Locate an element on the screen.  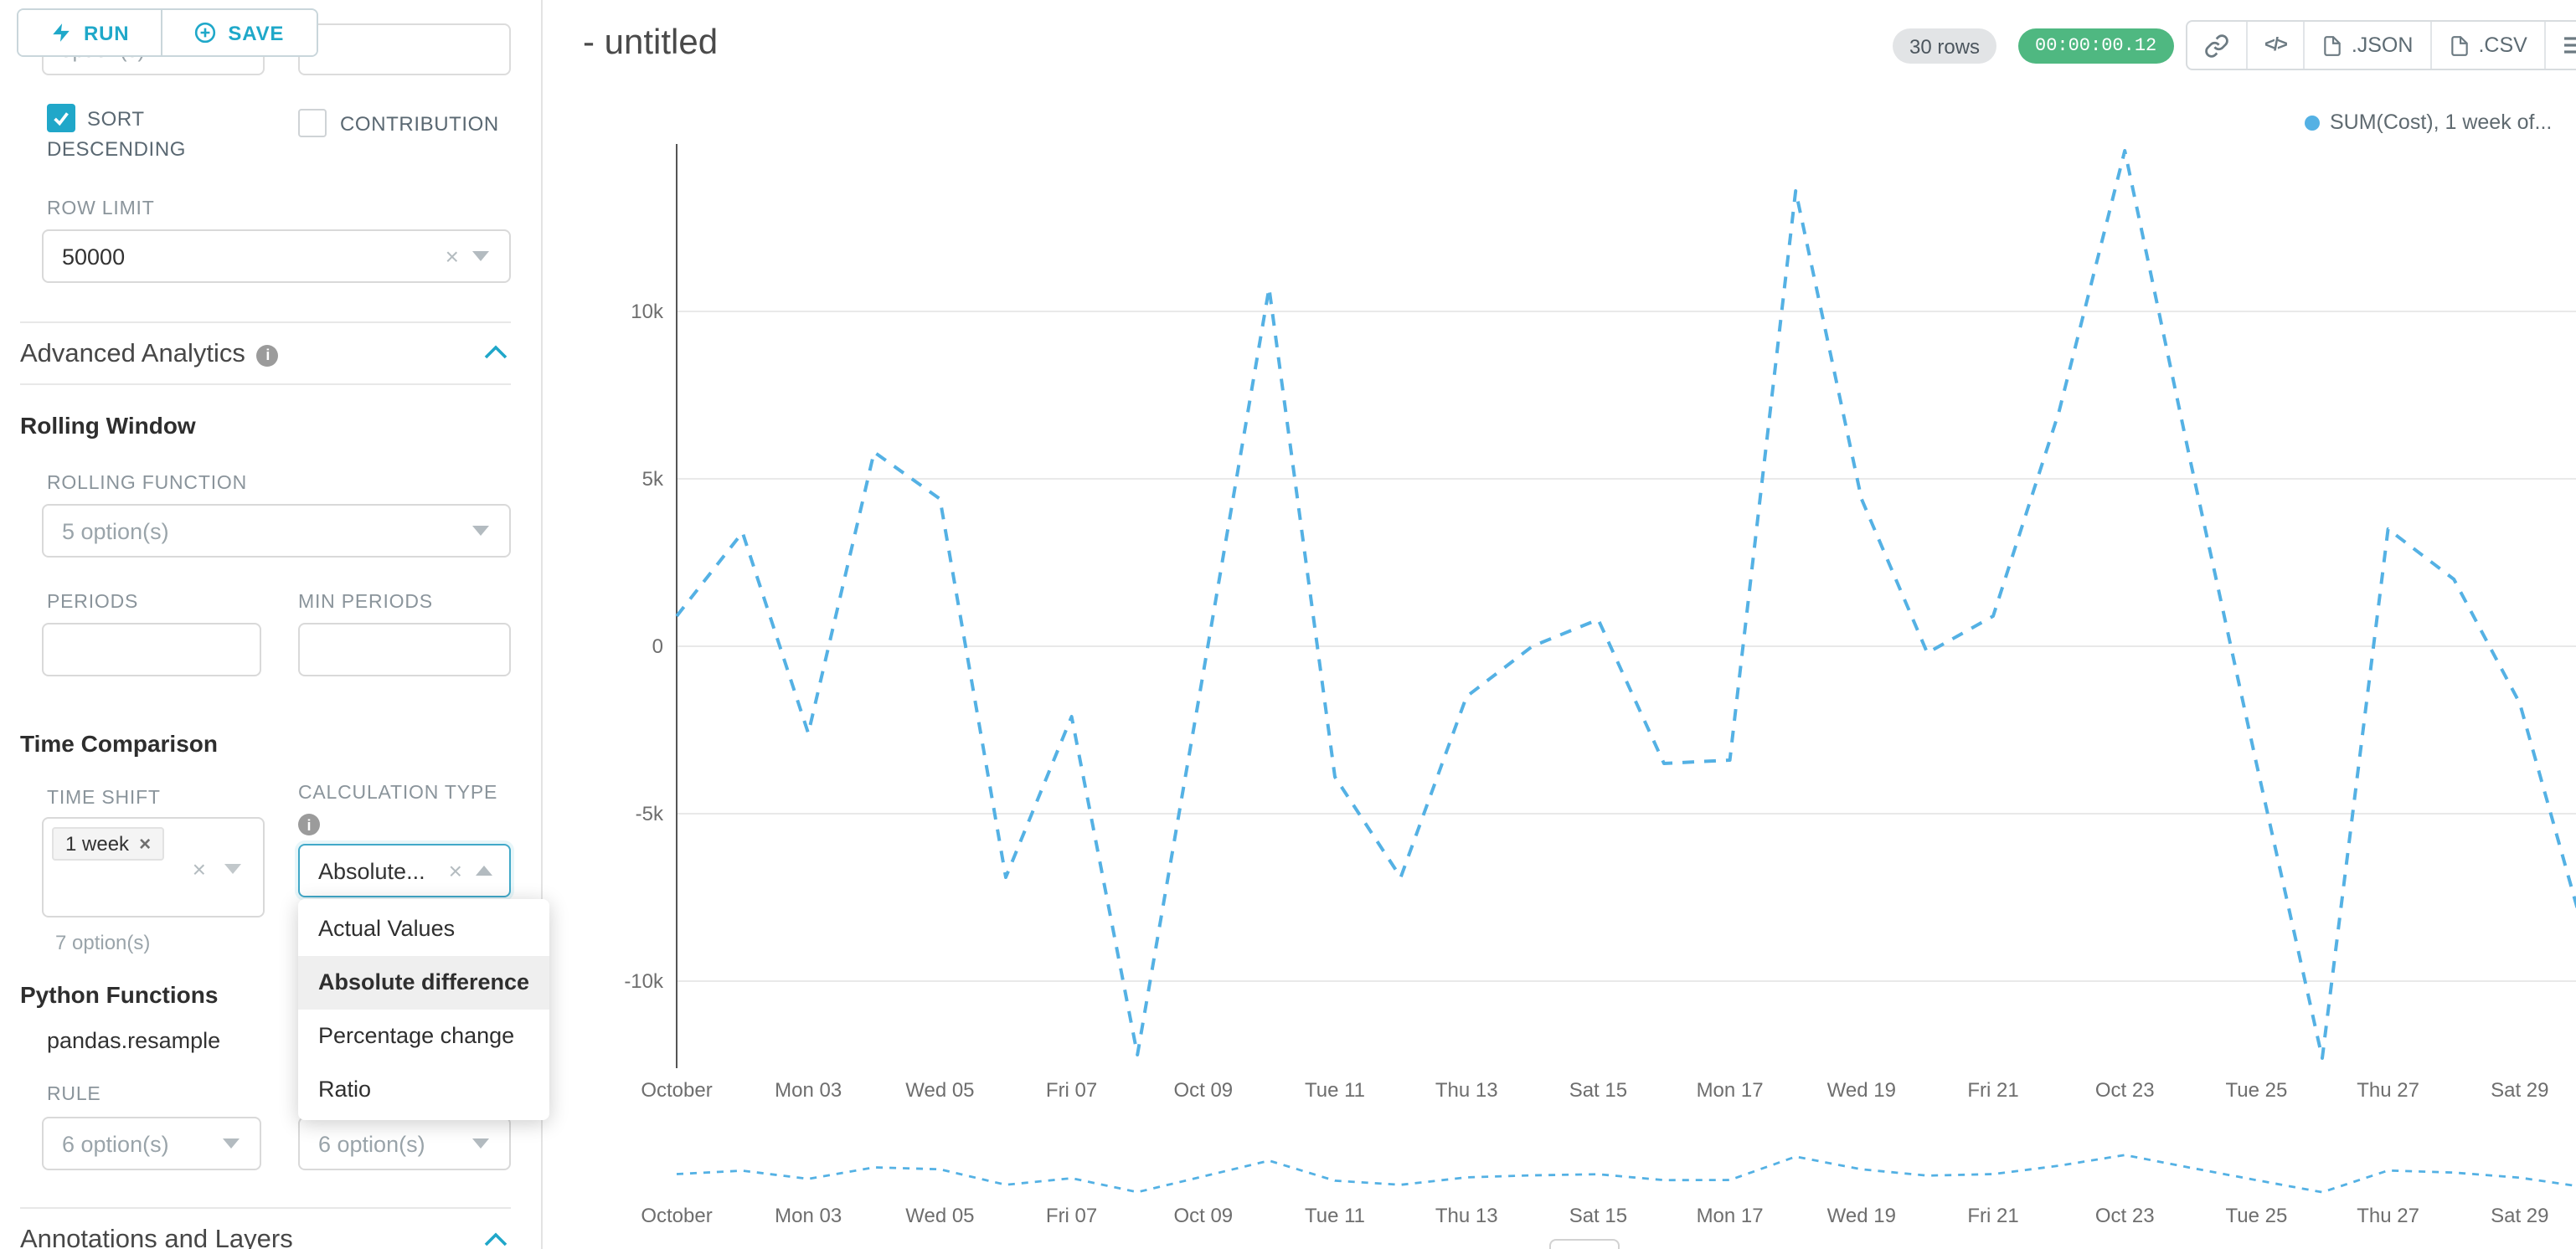
rule-placeholder-2: 6 option(s) is located at coordinates (371, 1143).